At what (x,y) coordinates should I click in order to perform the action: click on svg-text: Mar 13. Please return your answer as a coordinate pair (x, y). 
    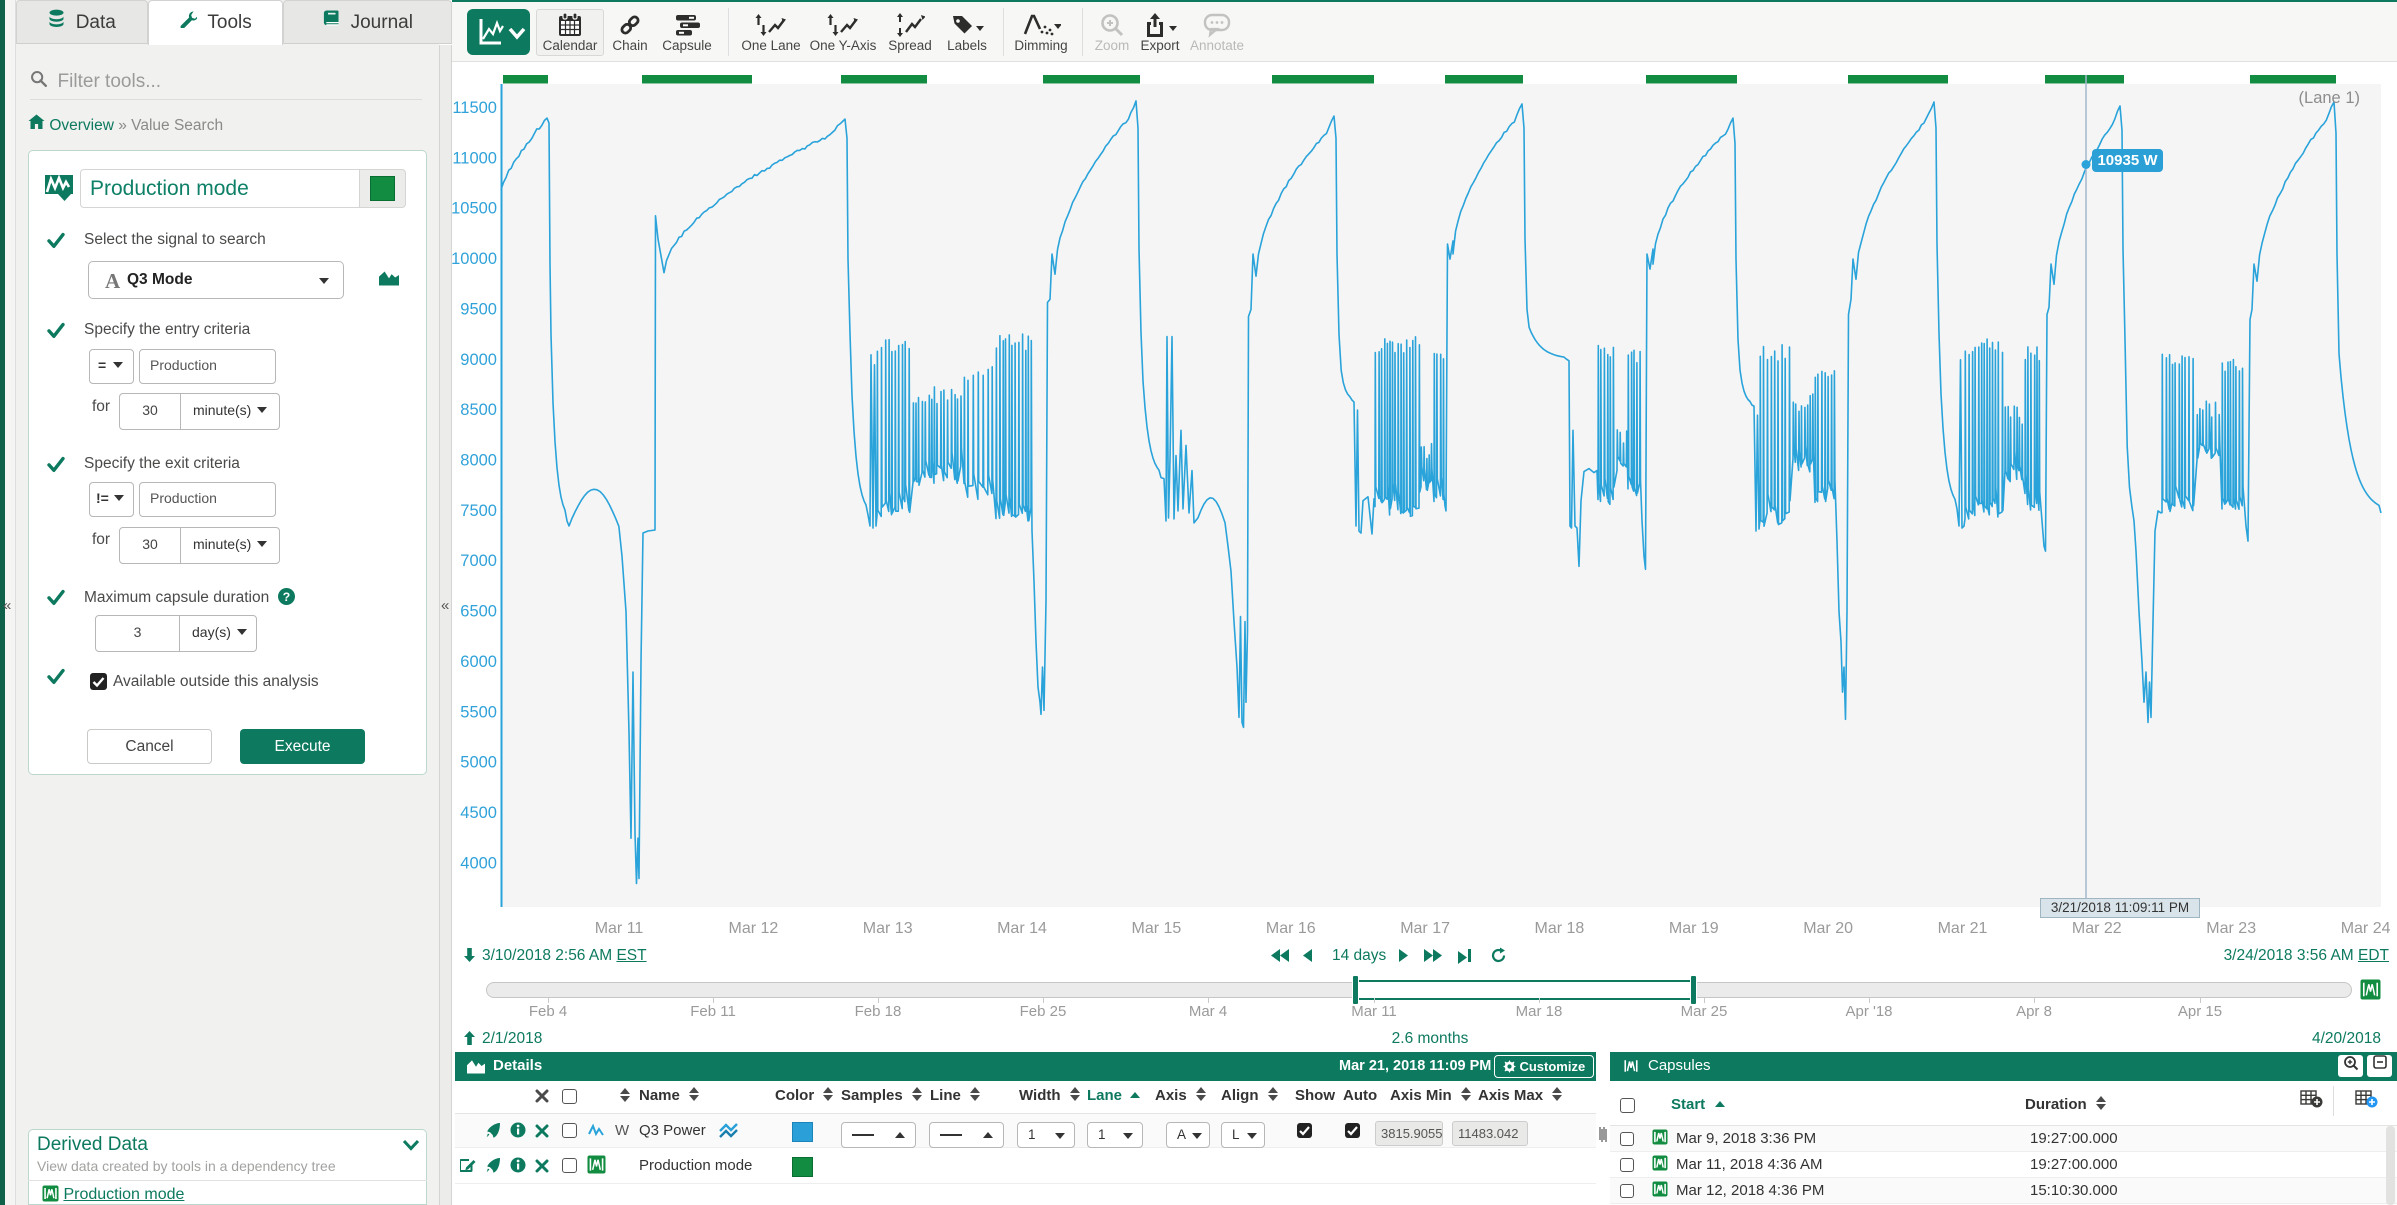
    Looking at the image, I should click on (888, 928).